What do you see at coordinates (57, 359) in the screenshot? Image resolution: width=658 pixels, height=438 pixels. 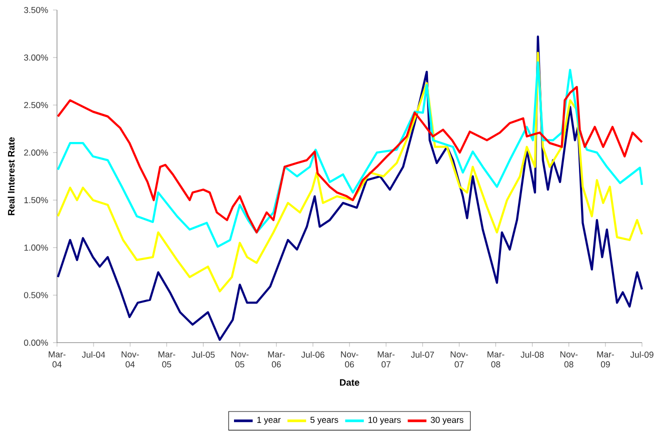 I see `x-tick-label: Mar-04` at bounding box center [57, 359].